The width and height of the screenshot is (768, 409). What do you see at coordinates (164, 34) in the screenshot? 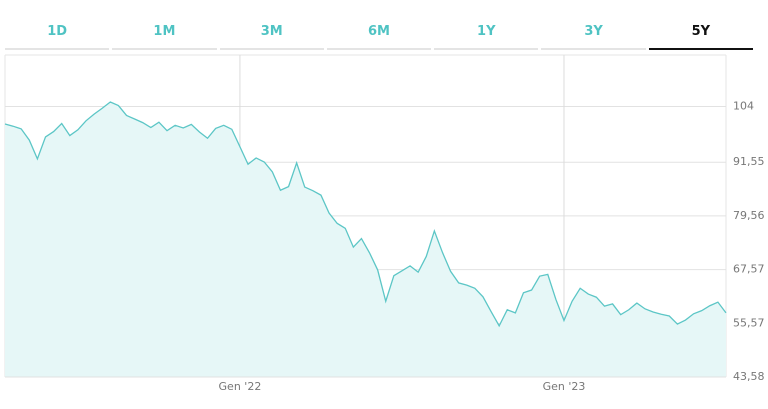
I see `range-tab: 1M` at bounding box center [164, 34].